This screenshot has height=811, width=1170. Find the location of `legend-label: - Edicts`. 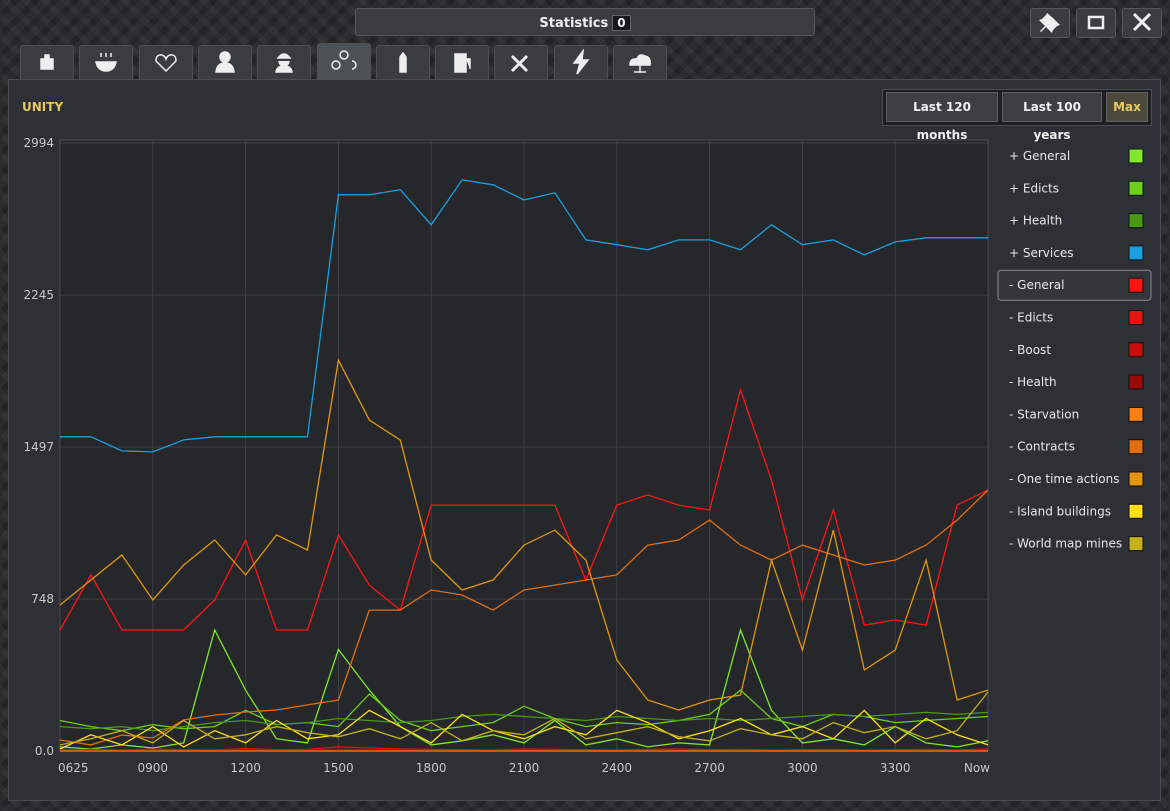

legend-label: - Edicts is located at coordinates (1031, 318).